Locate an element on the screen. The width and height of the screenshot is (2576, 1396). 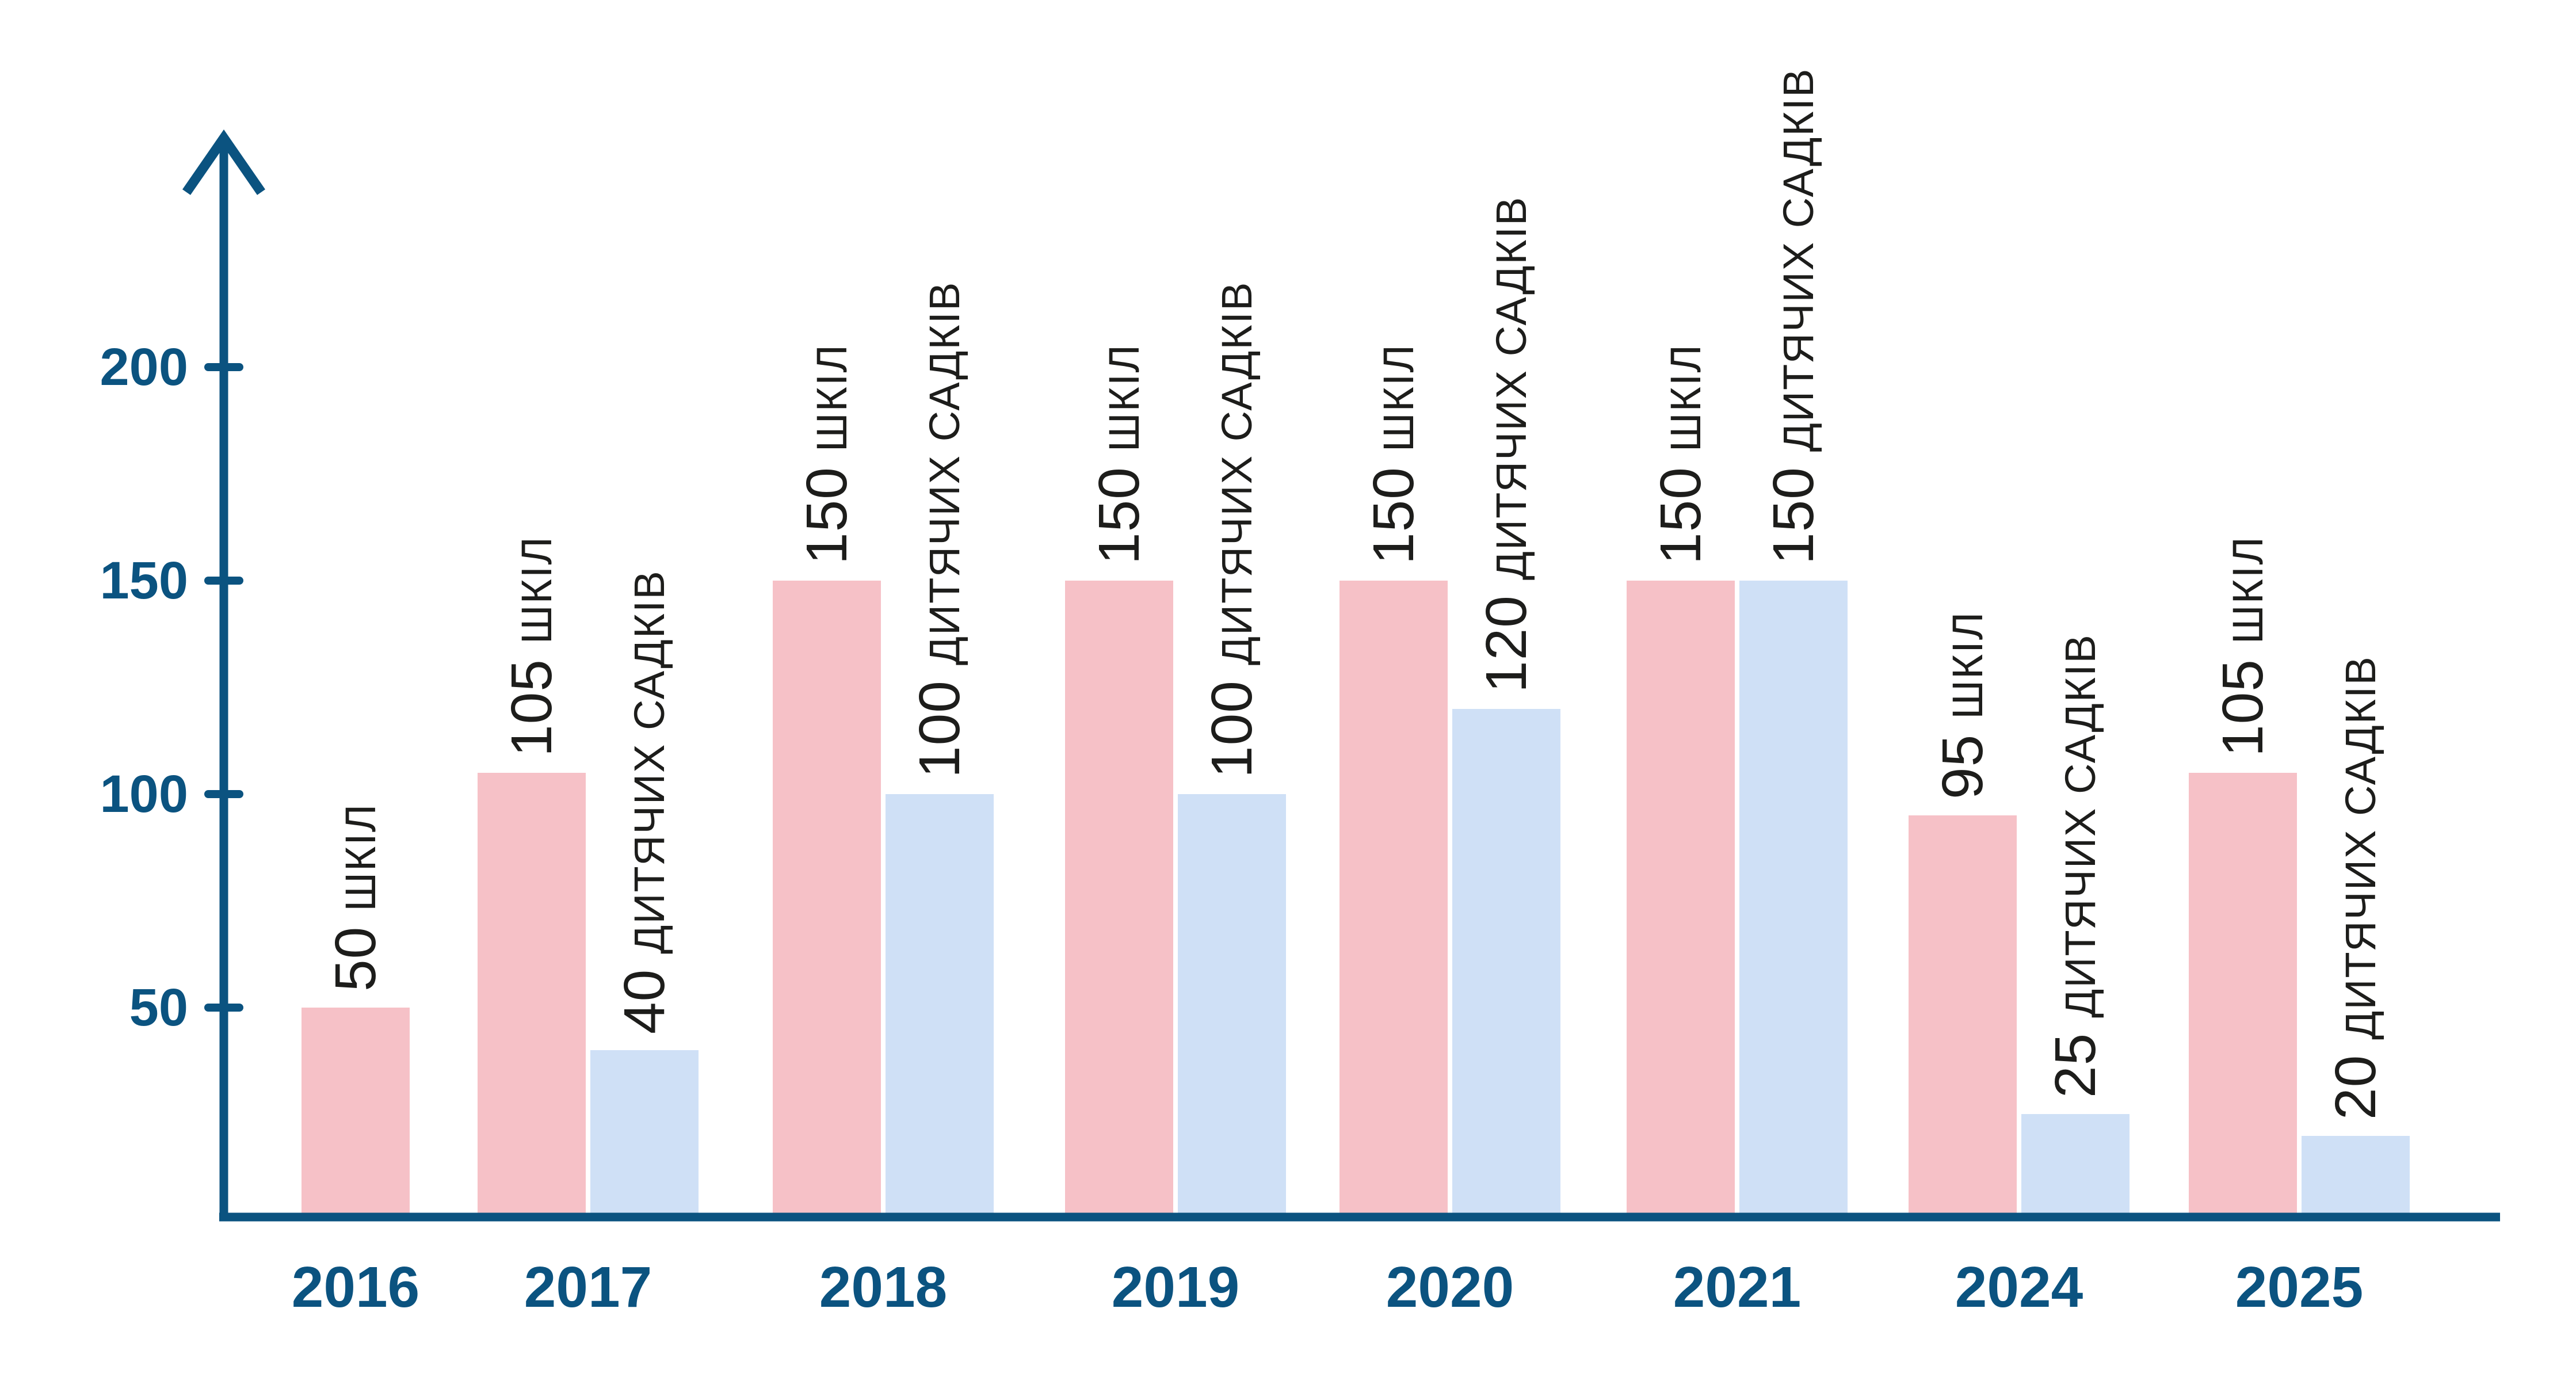
x-axis-label-2016: 2016 is located at coordinates (355, 1287).